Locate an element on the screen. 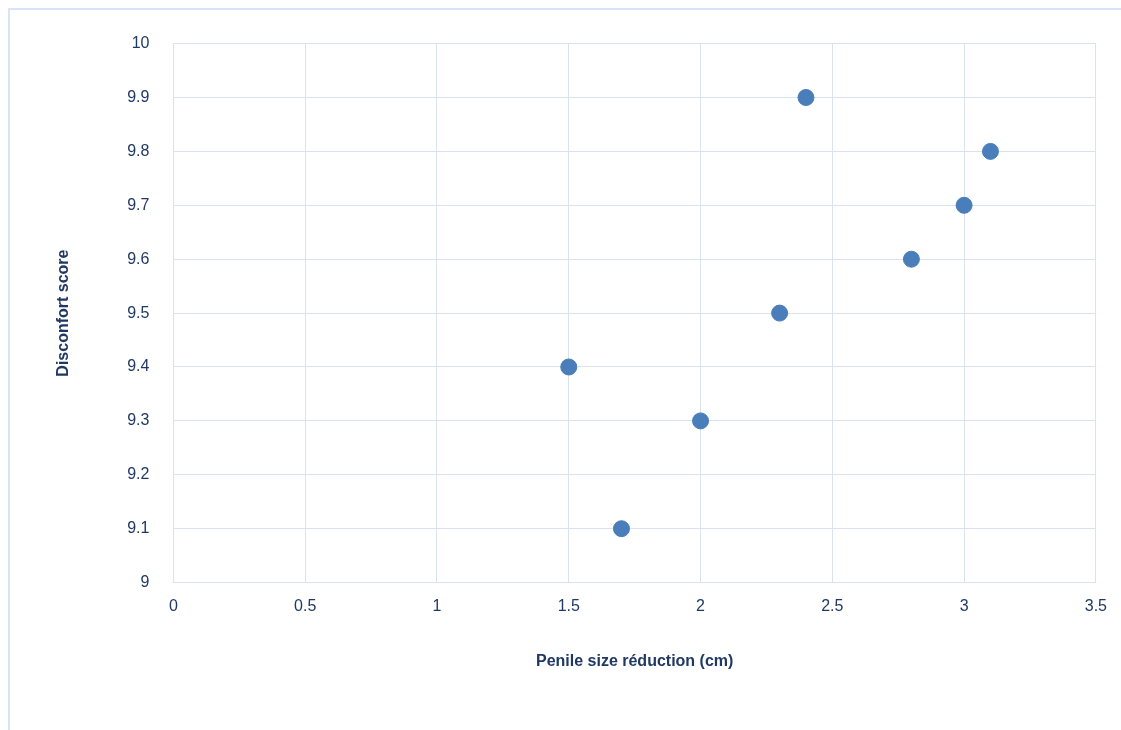 This screenshot has width=1121, height=730. y-tick-label: 9.3 is located at coordinates (138, 420).